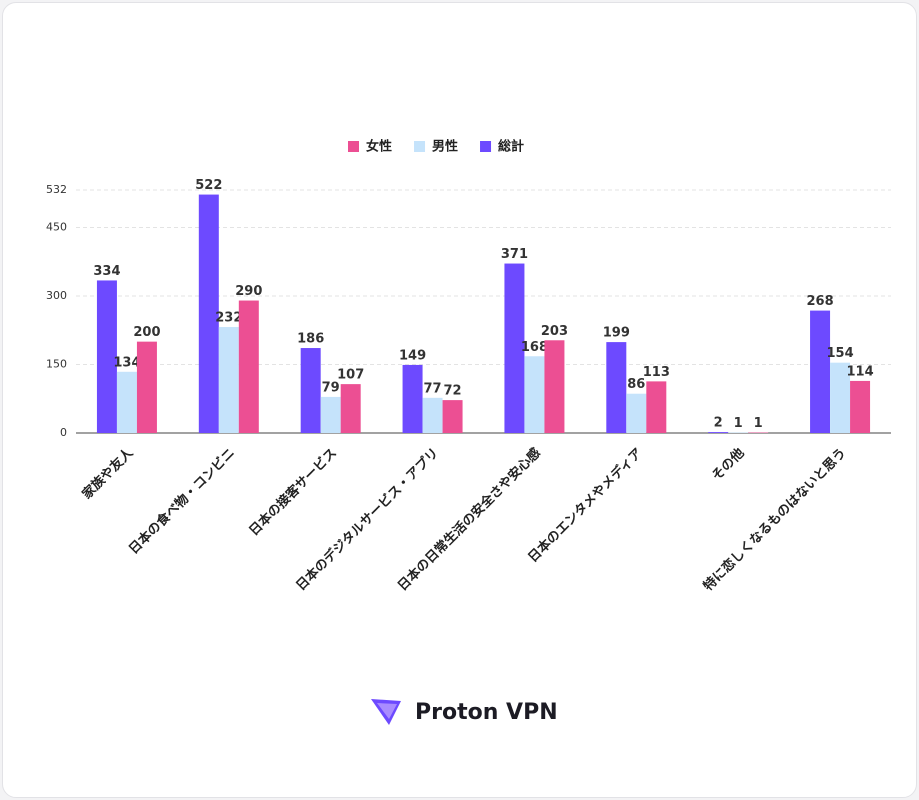  I want to click on y-tick-label: 450, so click(56, 226).